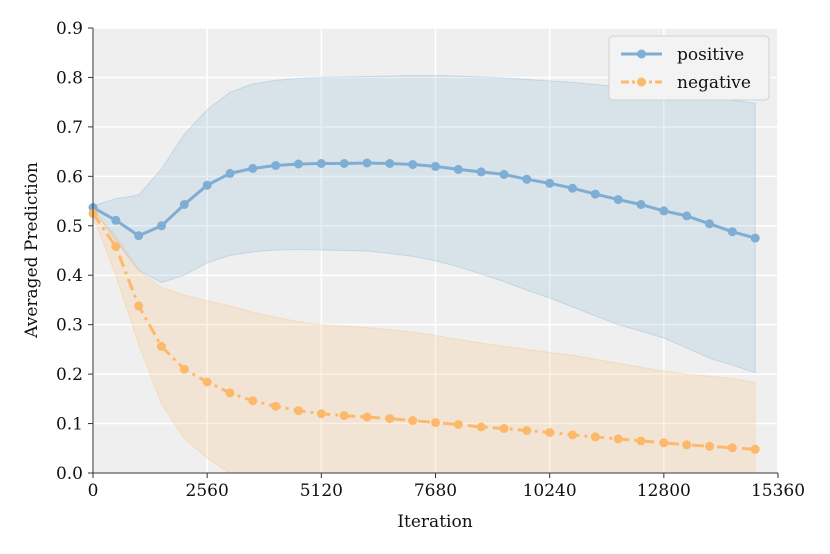 This screenshot has height=554, width=830. I want to click on x-tick-label: 5120, so click(321, 491).